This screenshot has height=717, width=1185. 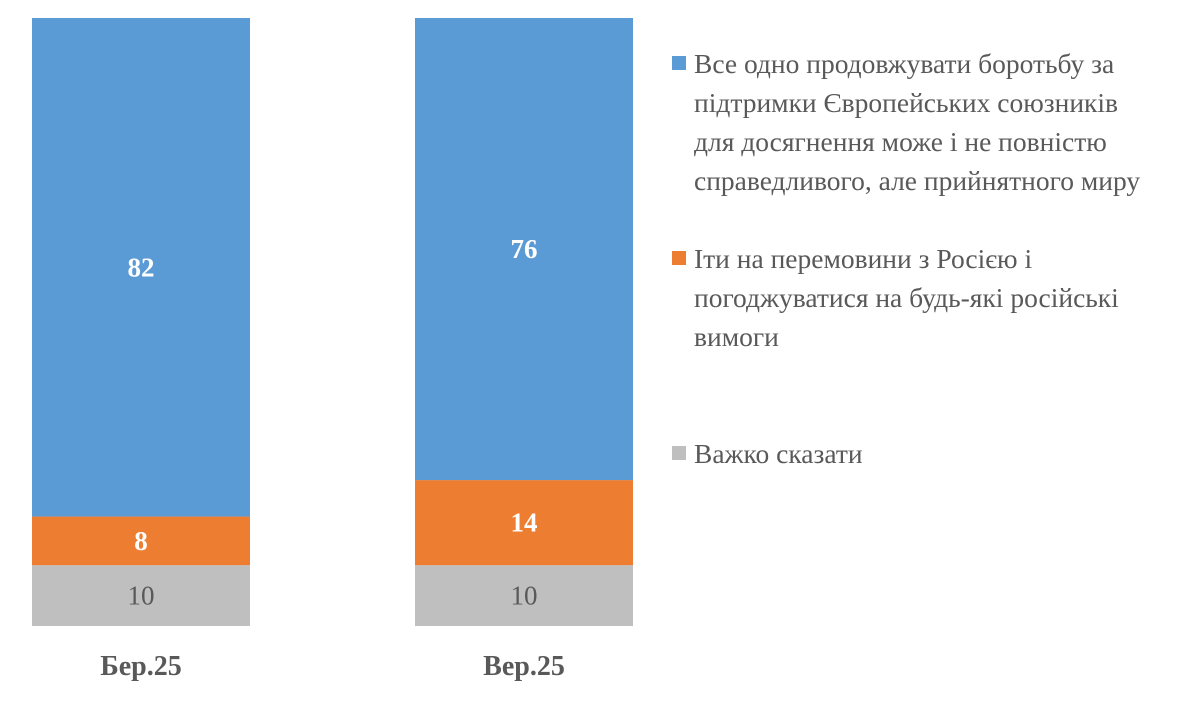 I want to click on data-label: 76, so click(x=524, y=249).